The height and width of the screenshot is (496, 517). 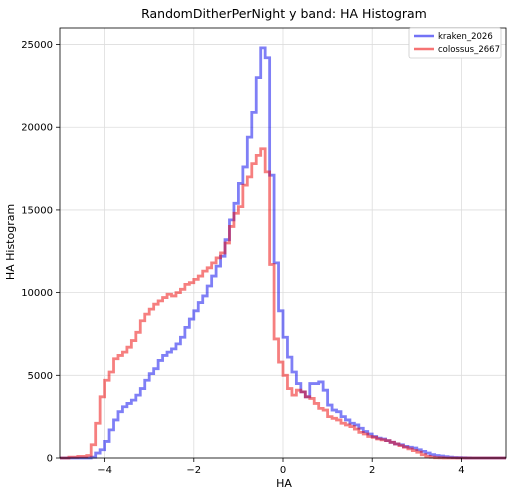 I want to click on y-tick-label: 25000, so click(x=37, y=45).